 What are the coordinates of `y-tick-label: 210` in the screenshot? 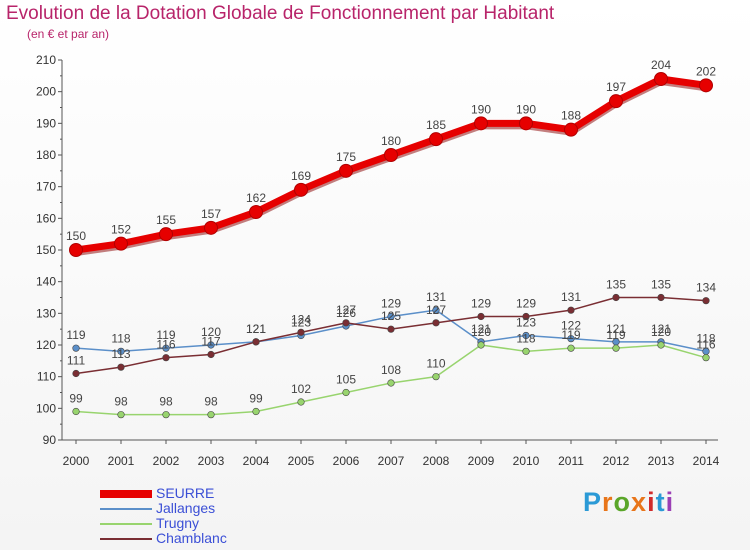 It's located at (46, 60).